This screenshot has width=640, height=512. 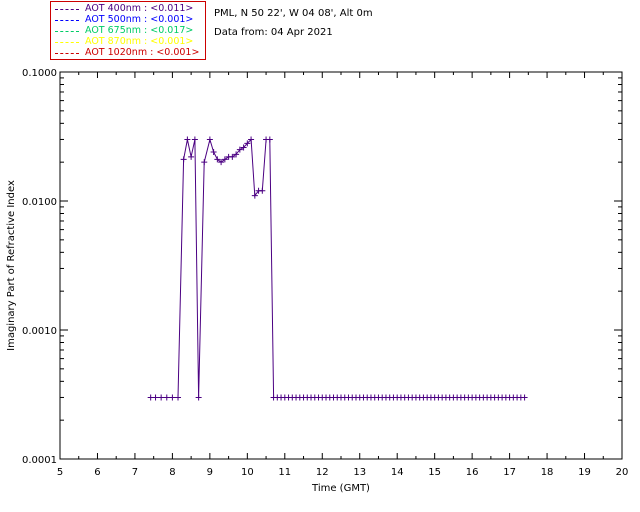 I want to click on date-info: Data from: 04 Apr 2021, so click(x=273, y=32).